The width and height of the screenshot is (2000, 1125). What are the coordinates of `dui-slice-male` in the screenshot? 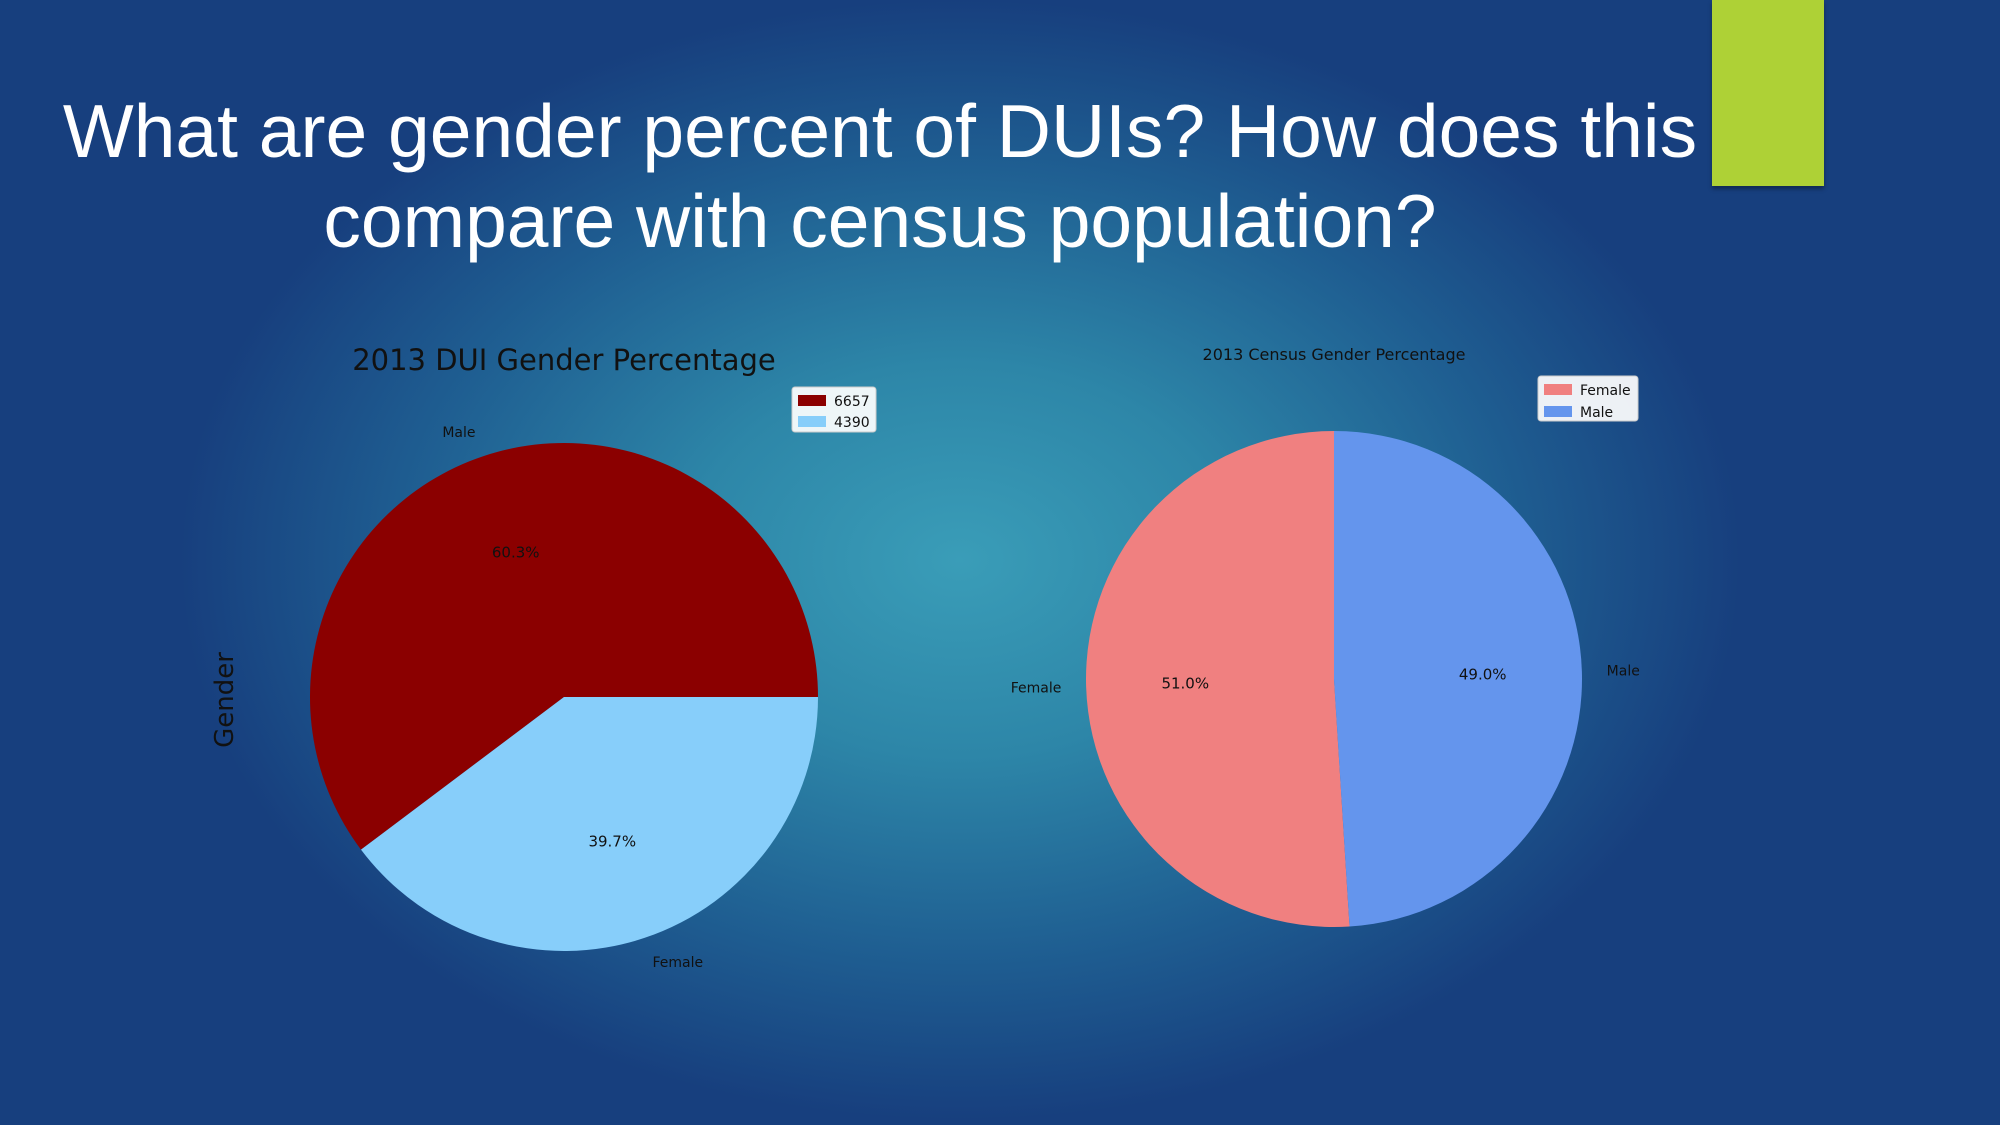 It's located at (563, 646).